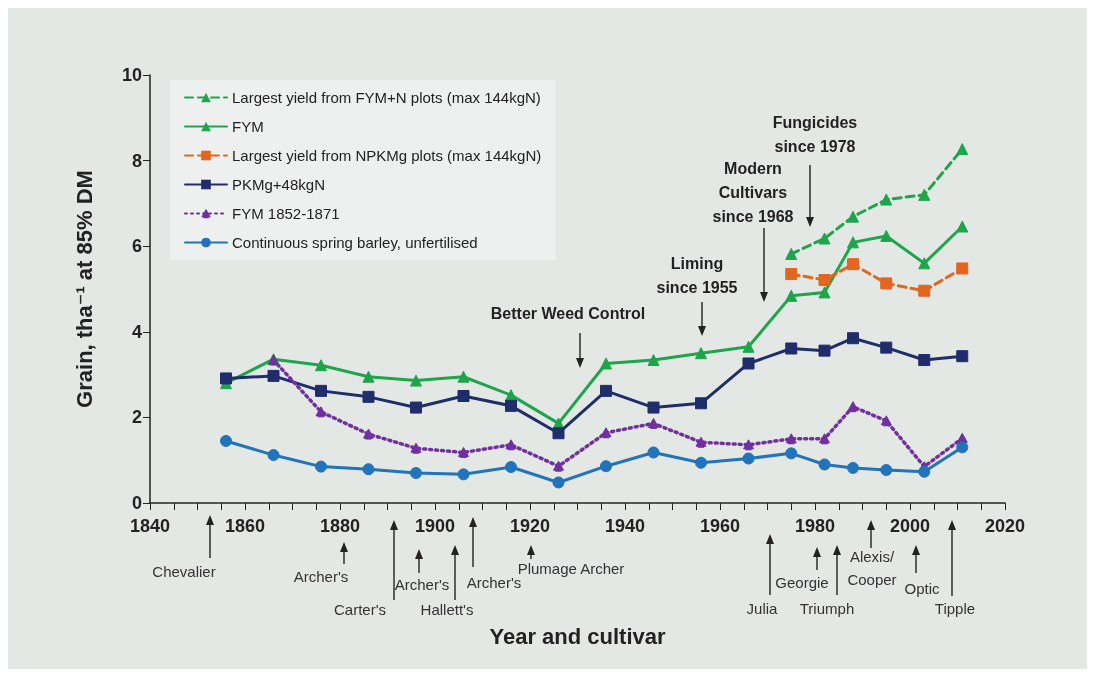 This screenshot has width=1095, height=677. I want to click on x-tick-label: 1920, so click(530, 526).